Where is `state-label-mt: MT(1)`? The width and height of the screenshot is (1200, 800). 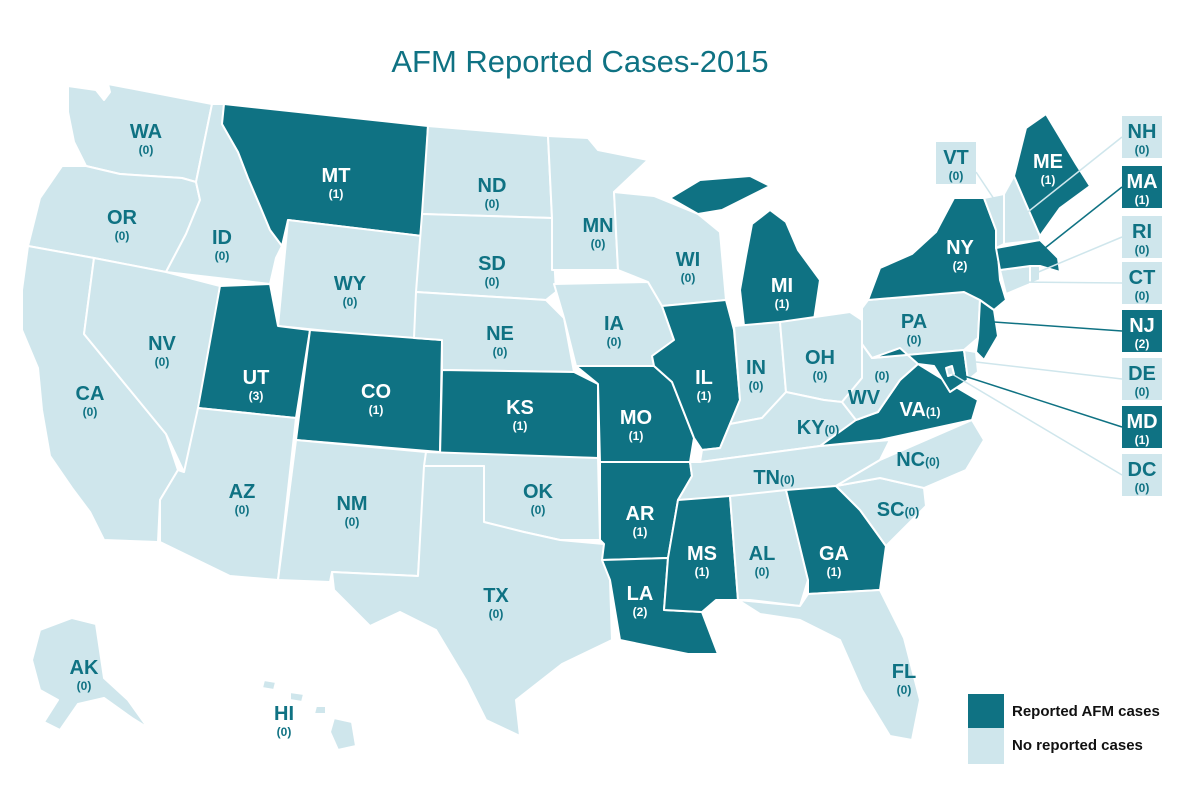
state-label-mt: MT(1) is located at coordinates (336, 183).